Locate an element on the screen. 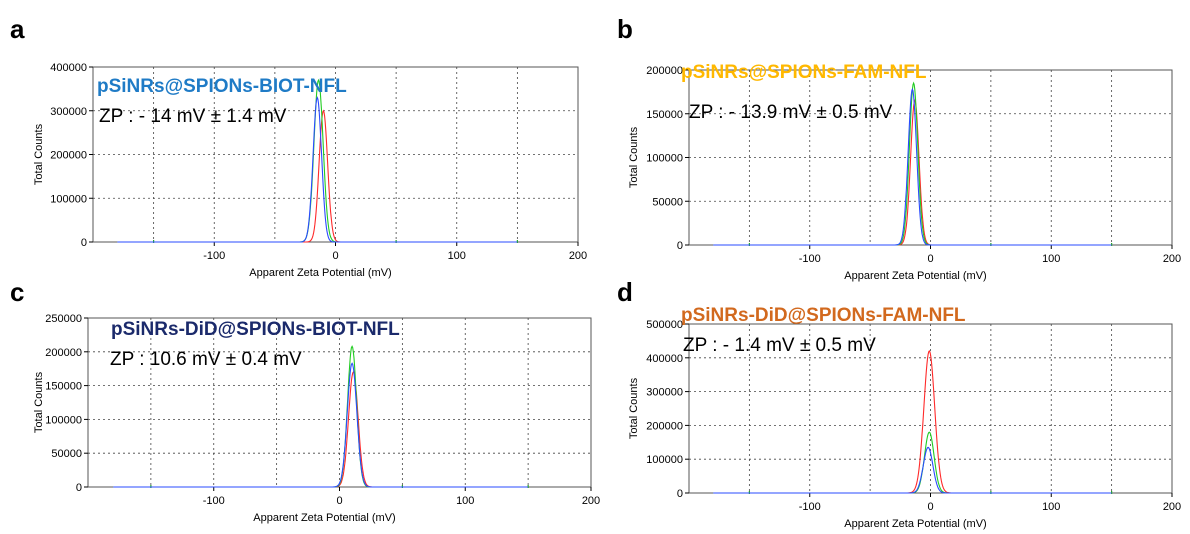 This screenshot has height=534, width=1190. chart-title: pSiNRs-DiD@SPIONs-FAM-NFL is located at coordinates (823, 315).